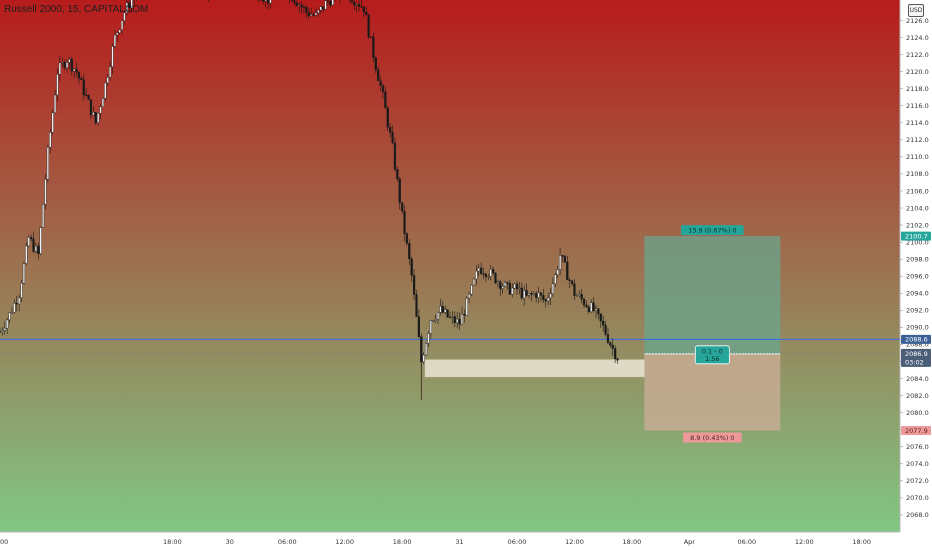 This screenshot has width=932, height=550. Describe the element at coordinates (712, 295) in the screenshot. I see `target-zone` at that location.